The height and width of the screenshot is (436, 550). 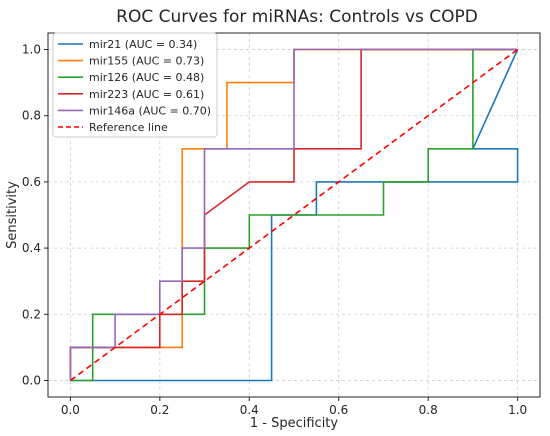 What do you see at coordinates (146, 61) in the screenshot?
I see `legend-label-mir155: mir155 (AUC = 0.73)` at bounding box center [146, 61].